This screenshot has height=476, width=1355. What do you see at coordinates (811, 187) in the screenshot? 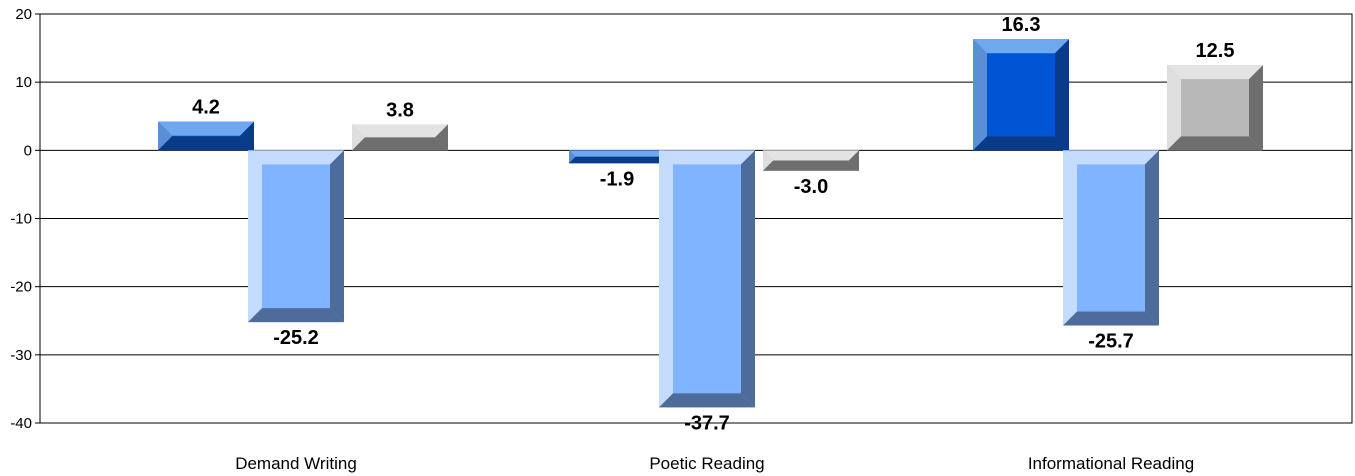
I see `data-label: -3.0` at bounding box center [811, 187].